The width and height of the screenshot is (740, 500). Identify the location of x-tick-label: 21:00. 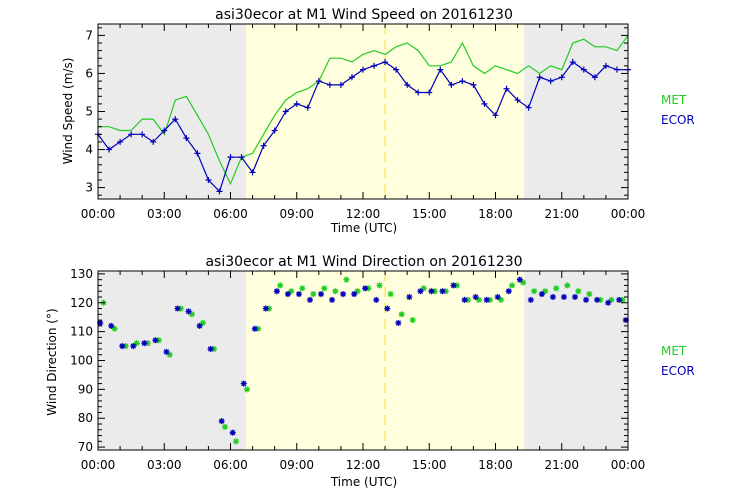
(561, 214).